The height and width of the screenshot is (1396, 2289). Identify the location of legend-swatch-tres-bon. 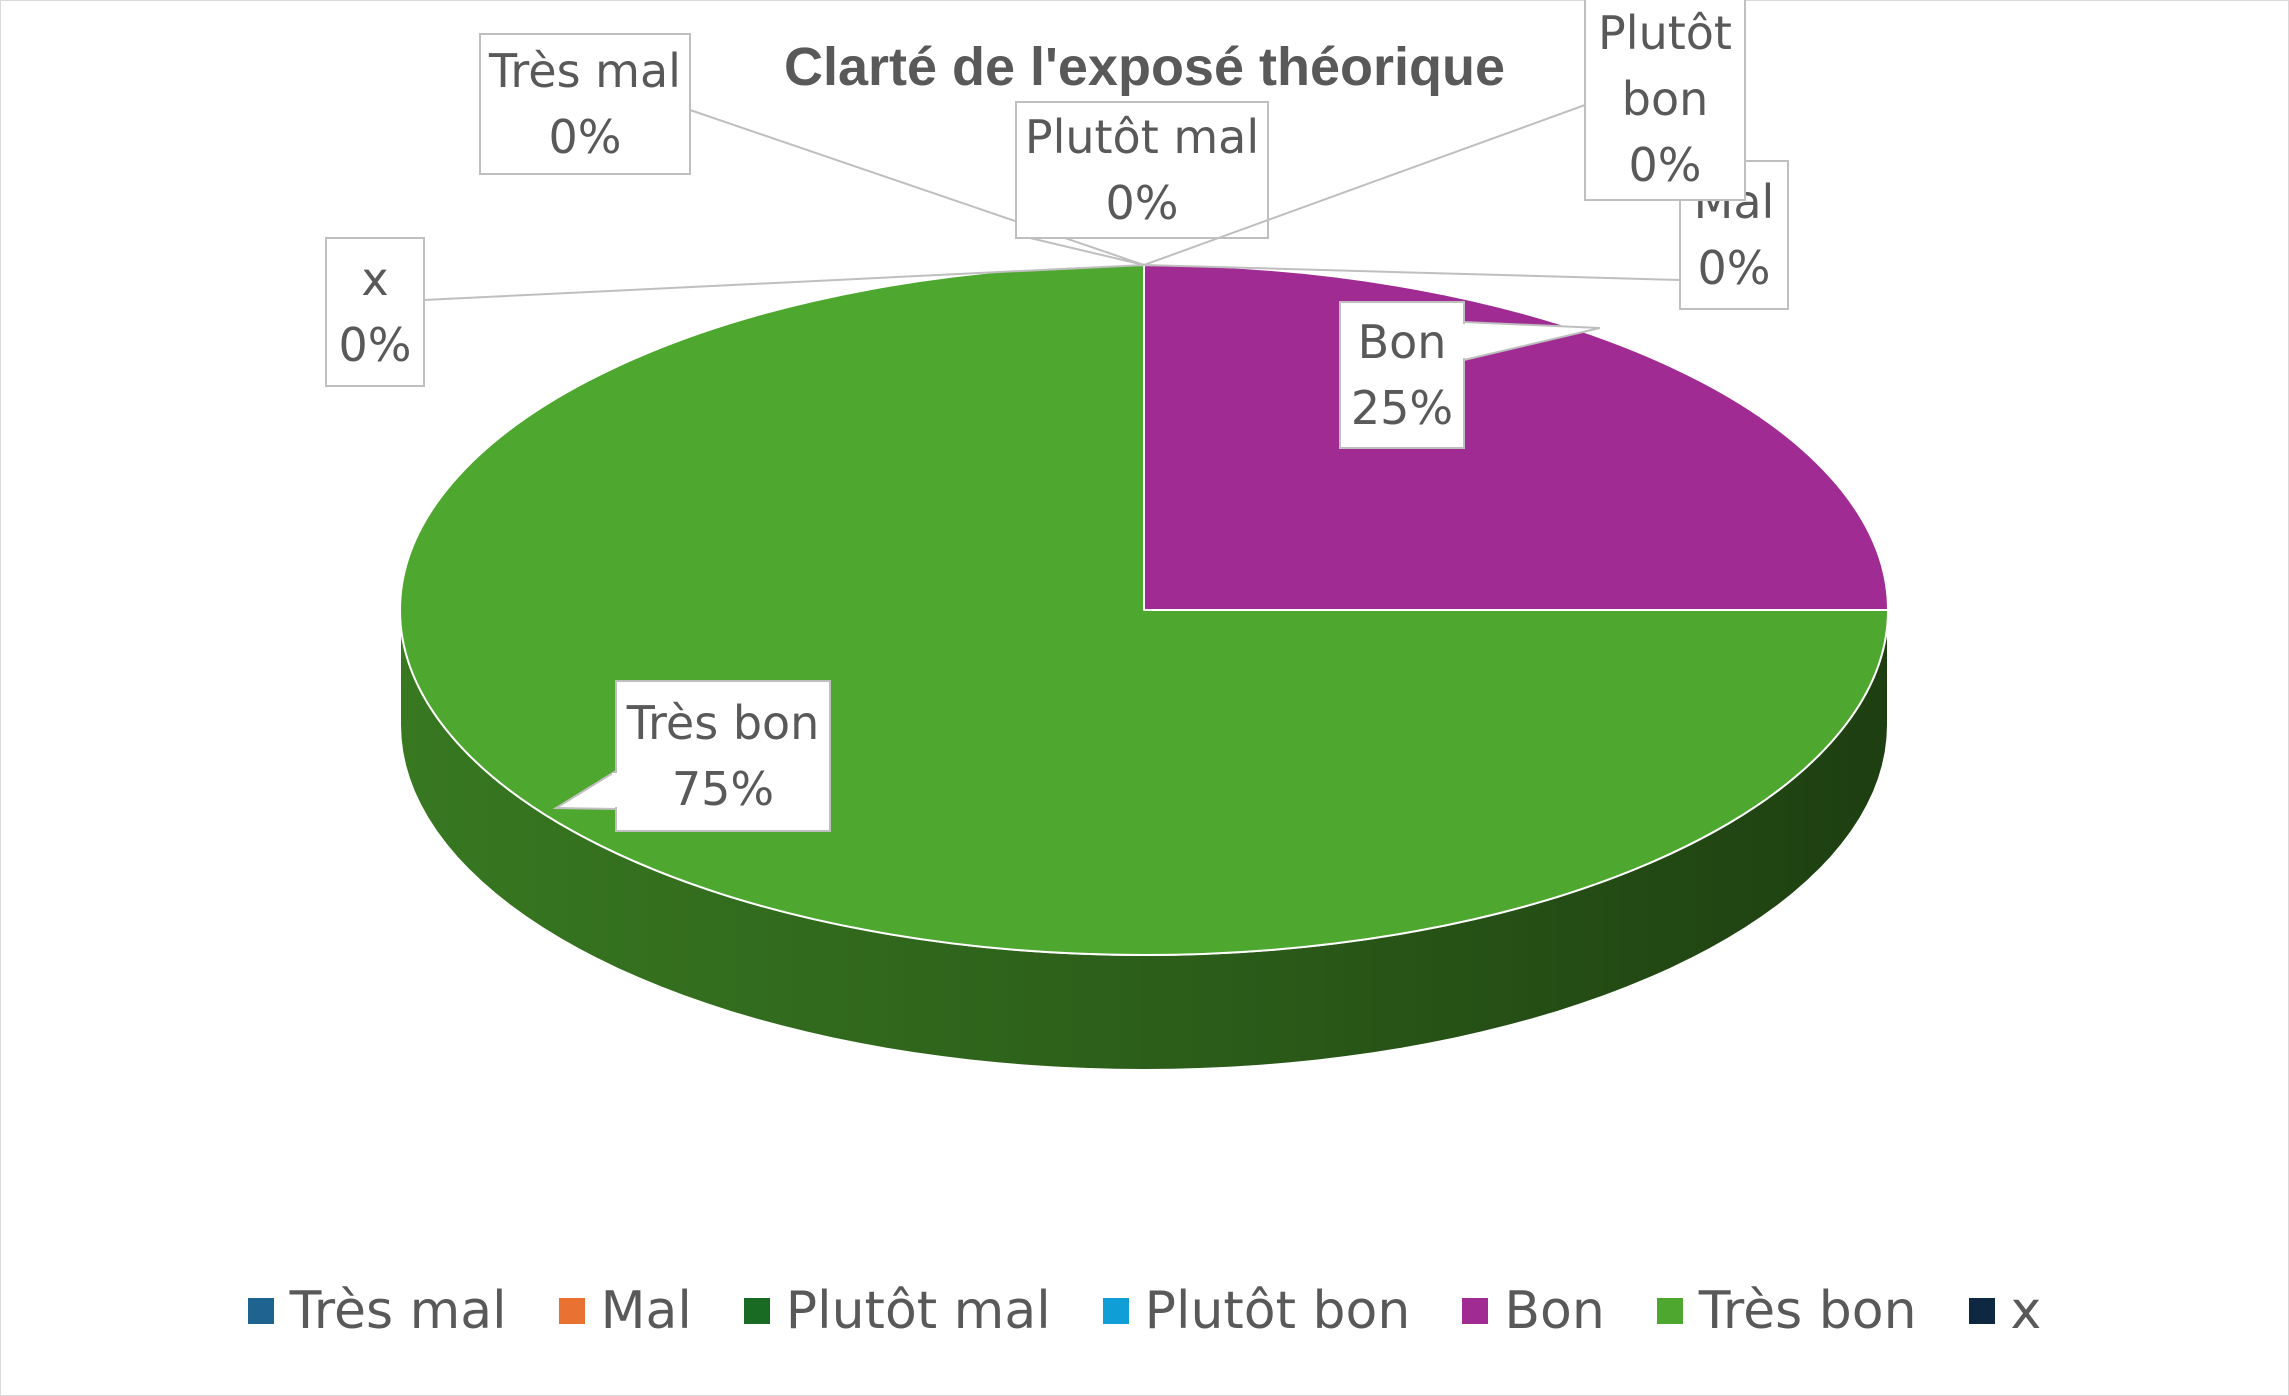
(1669, 1311).